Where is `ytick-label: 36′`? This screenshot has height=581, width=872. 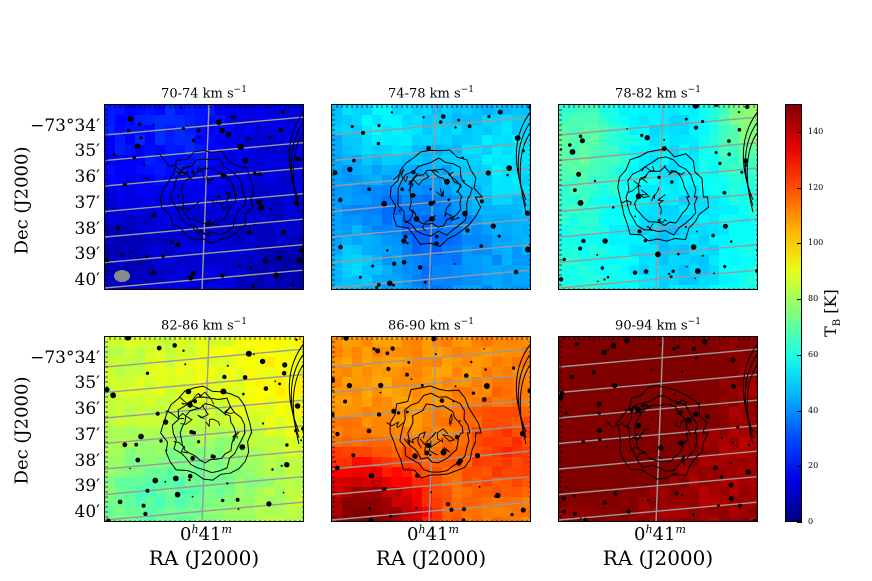
ytick-label: 36′ is located at coordinates (87, 177).